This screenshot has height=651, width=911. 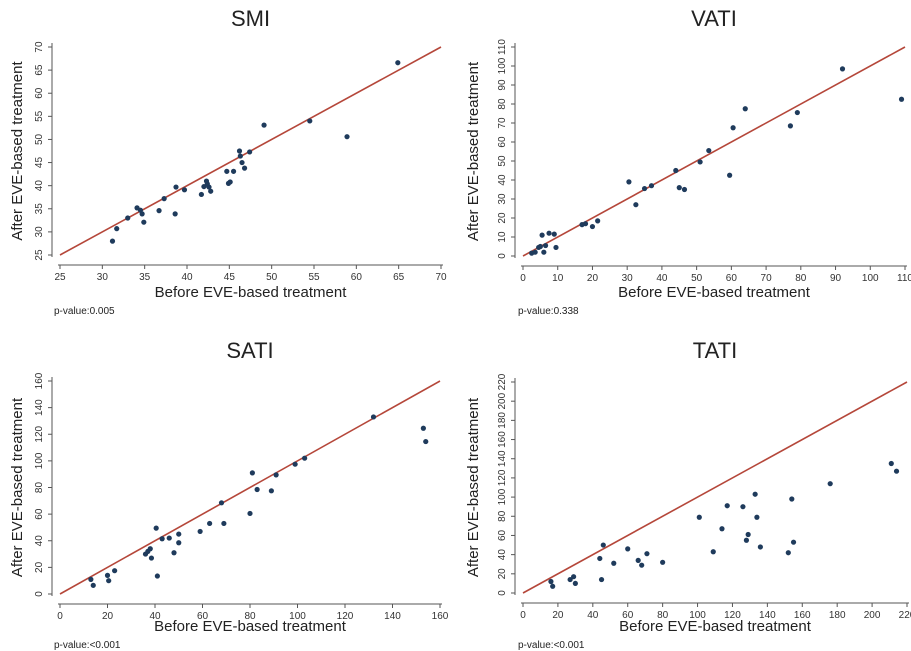 What do you see at coordinates (502, 420) in the screenshot?
I see `y-tick-label-tati: 180` at bounding box center [502, 420].